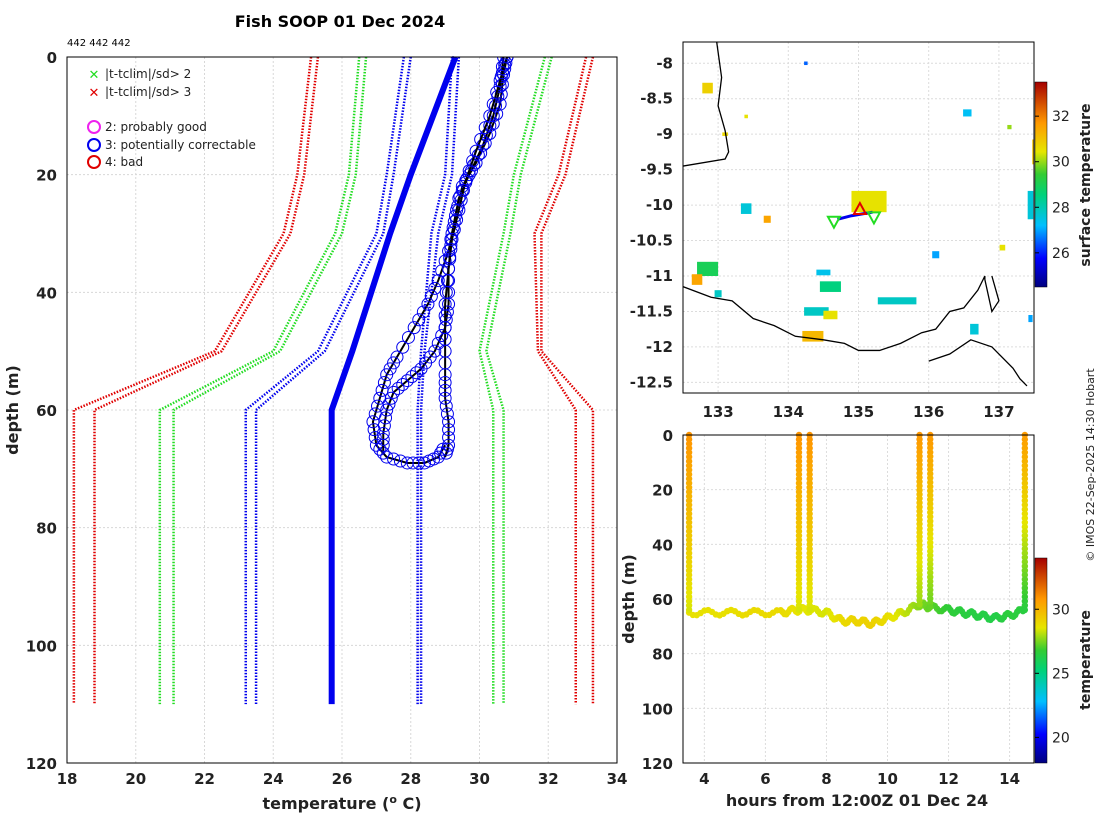  Describe the element at coordinates (662, 600) in the screenshot. I see `ts-y-tick-label: 60` at that location.